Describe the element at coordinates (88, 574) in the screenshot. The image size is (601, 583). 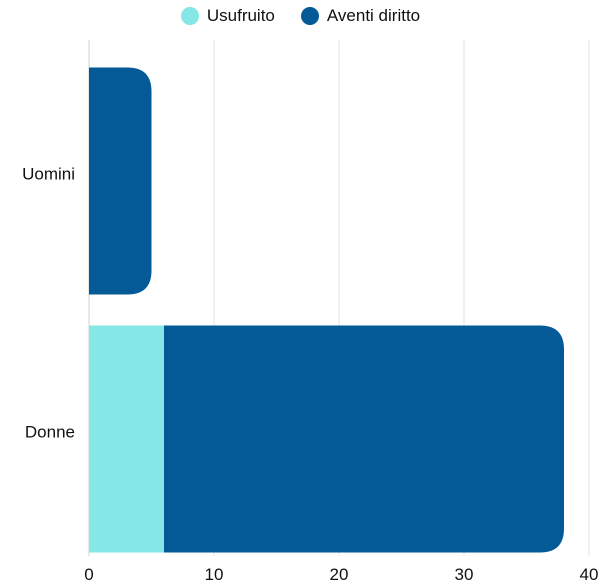
I see `x-tick-label-0: 0` at that location.